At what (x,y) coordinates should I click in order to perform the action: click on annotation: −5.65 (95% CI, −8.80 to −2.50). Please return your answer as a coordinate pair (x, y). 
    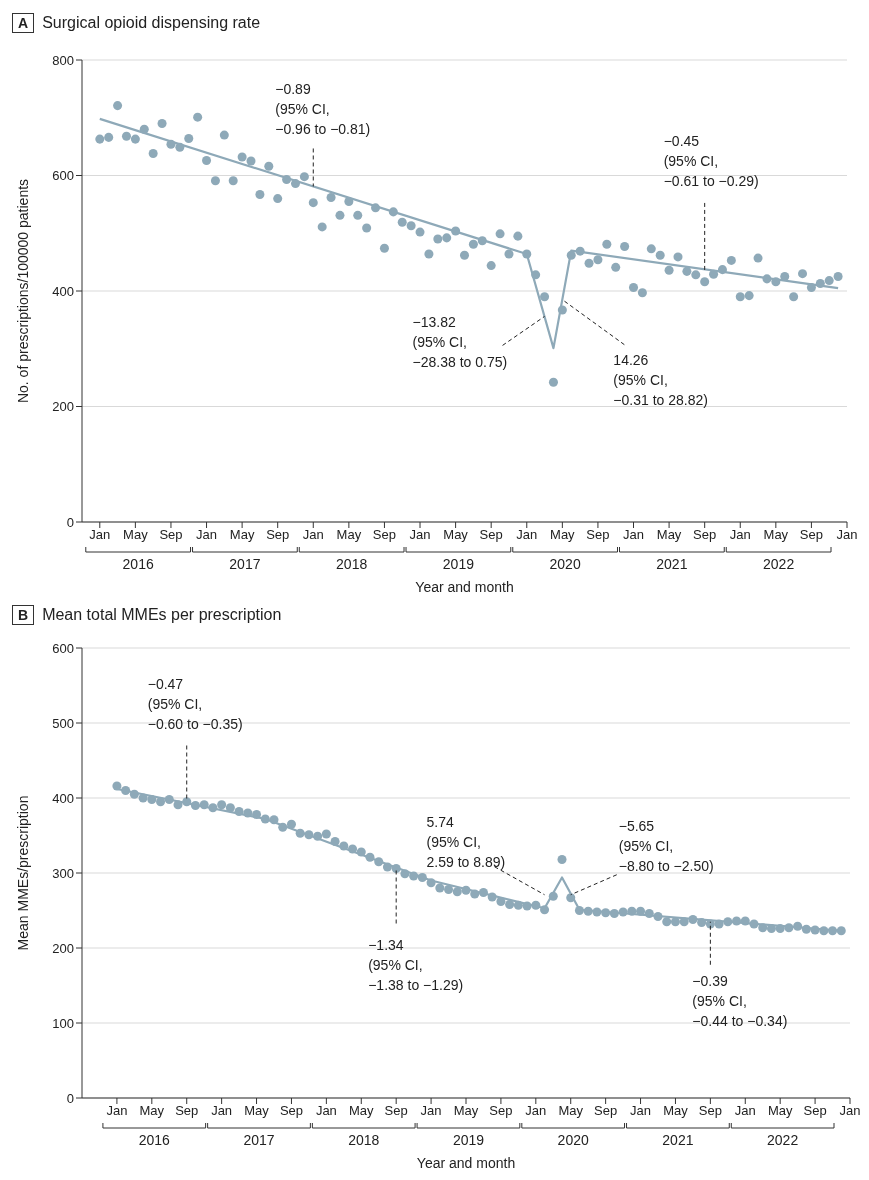
    Looking at the image, I should click on (666, 845).